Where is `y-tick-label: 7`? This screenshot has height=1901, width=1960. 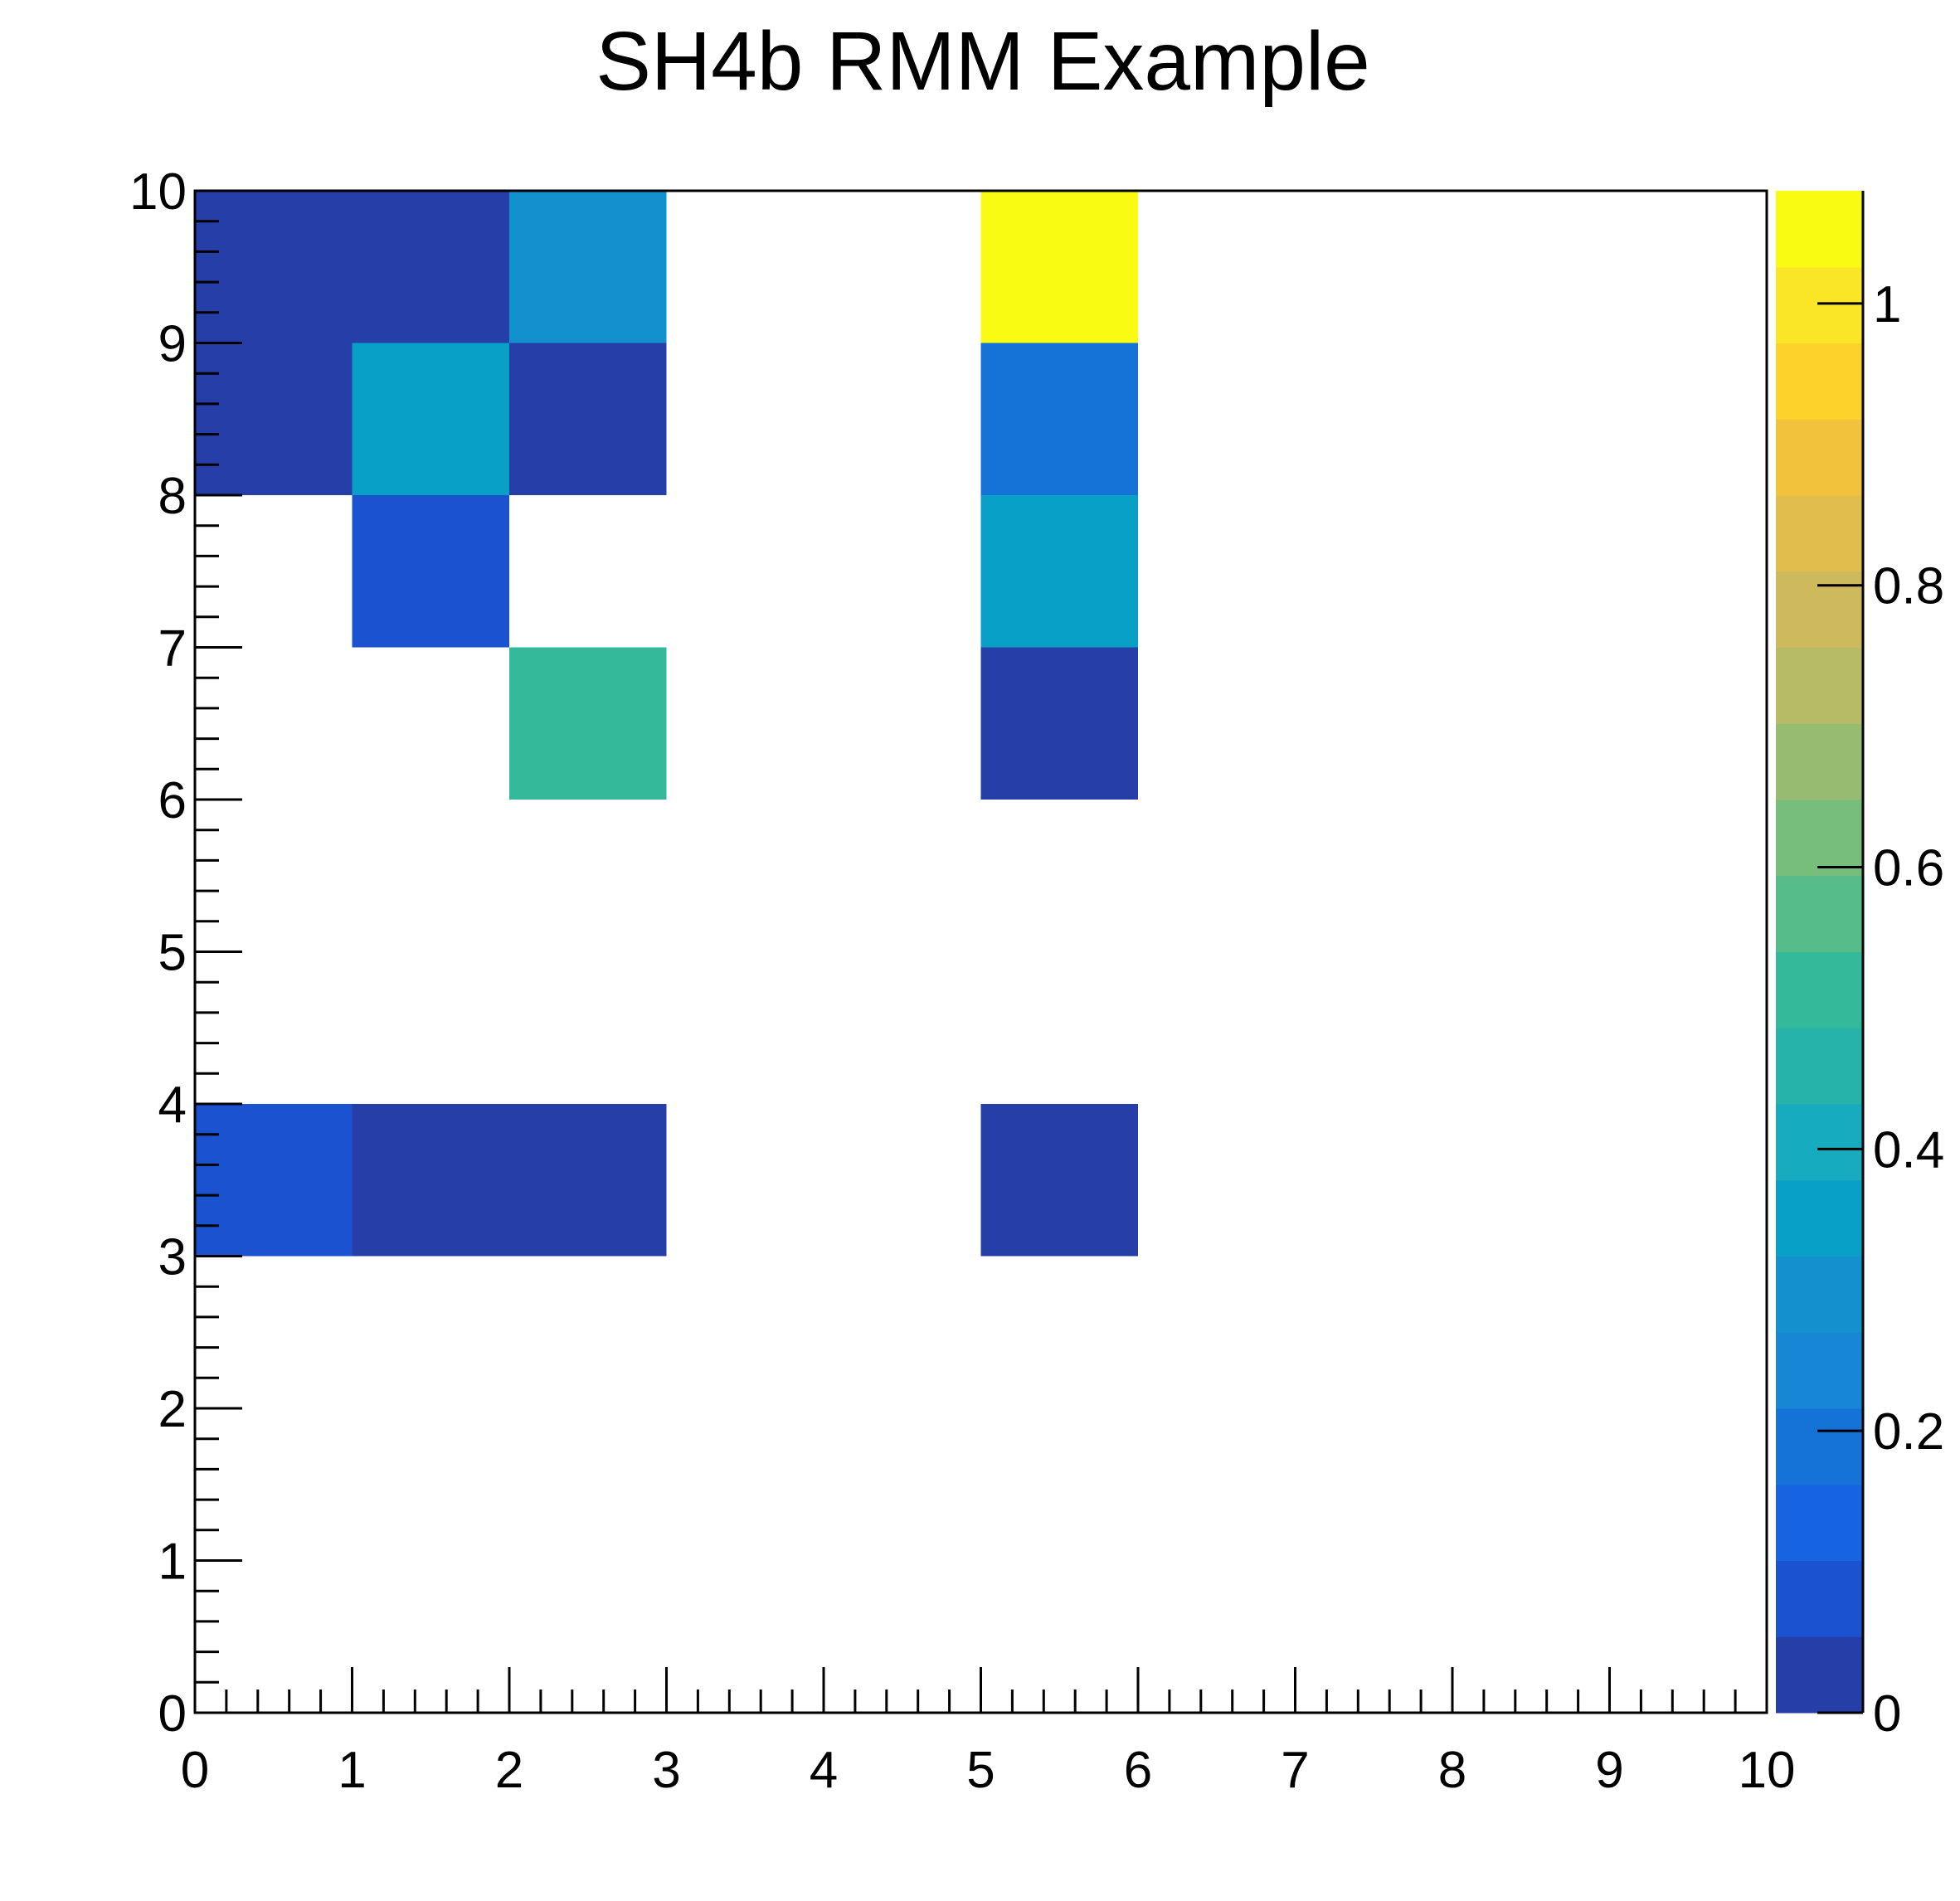 y-tick-label: 7 is located at coordinates (172, 649).